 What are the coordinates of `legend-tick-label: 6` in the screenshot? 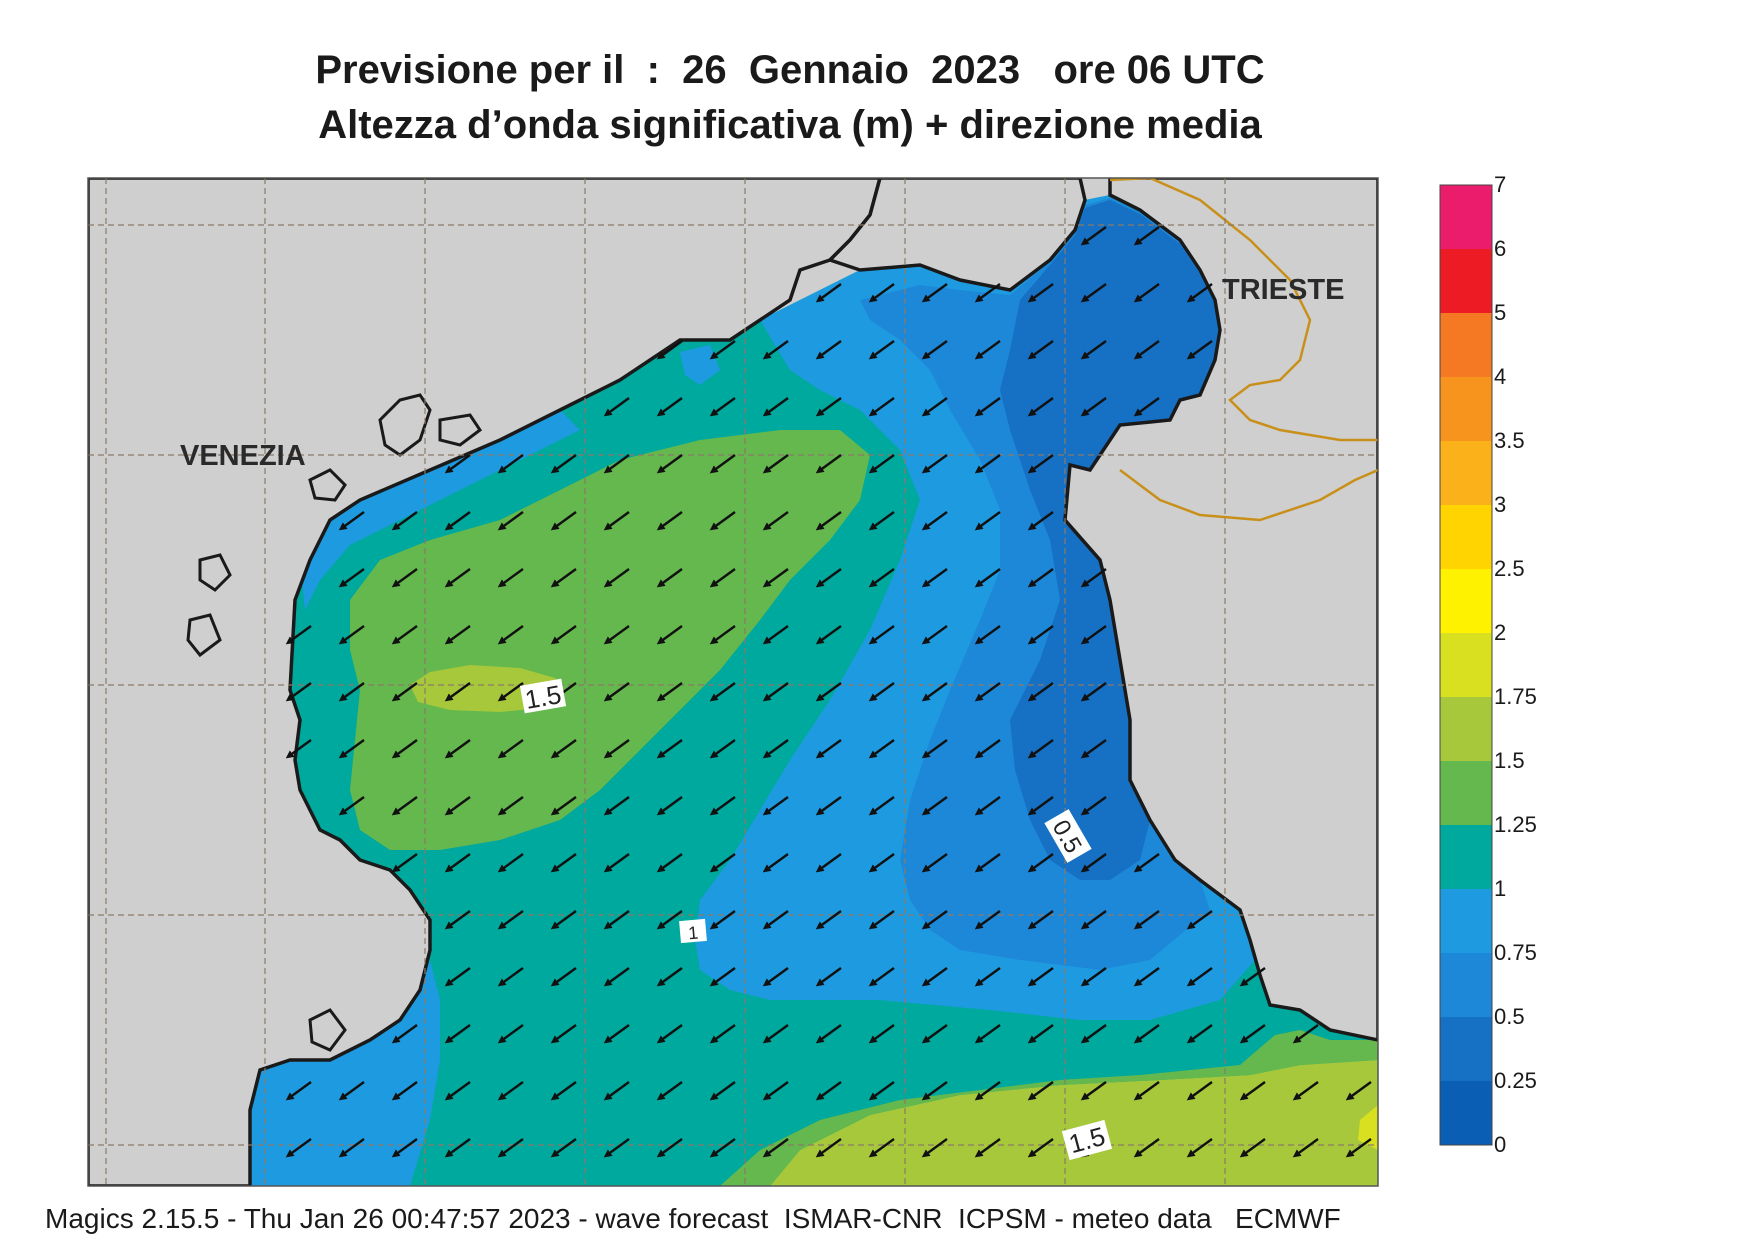 It's located at (1500, 248).